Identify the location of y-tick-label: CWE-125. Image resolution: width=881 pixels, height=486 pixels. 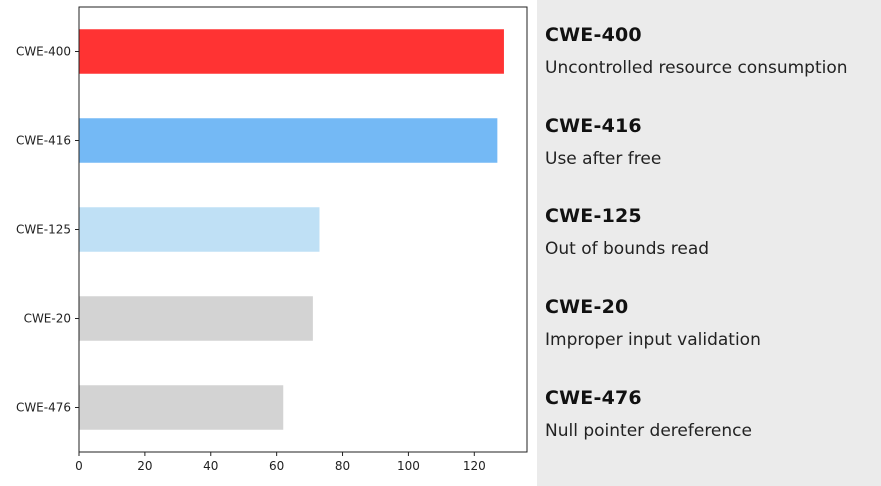
(43, 230).